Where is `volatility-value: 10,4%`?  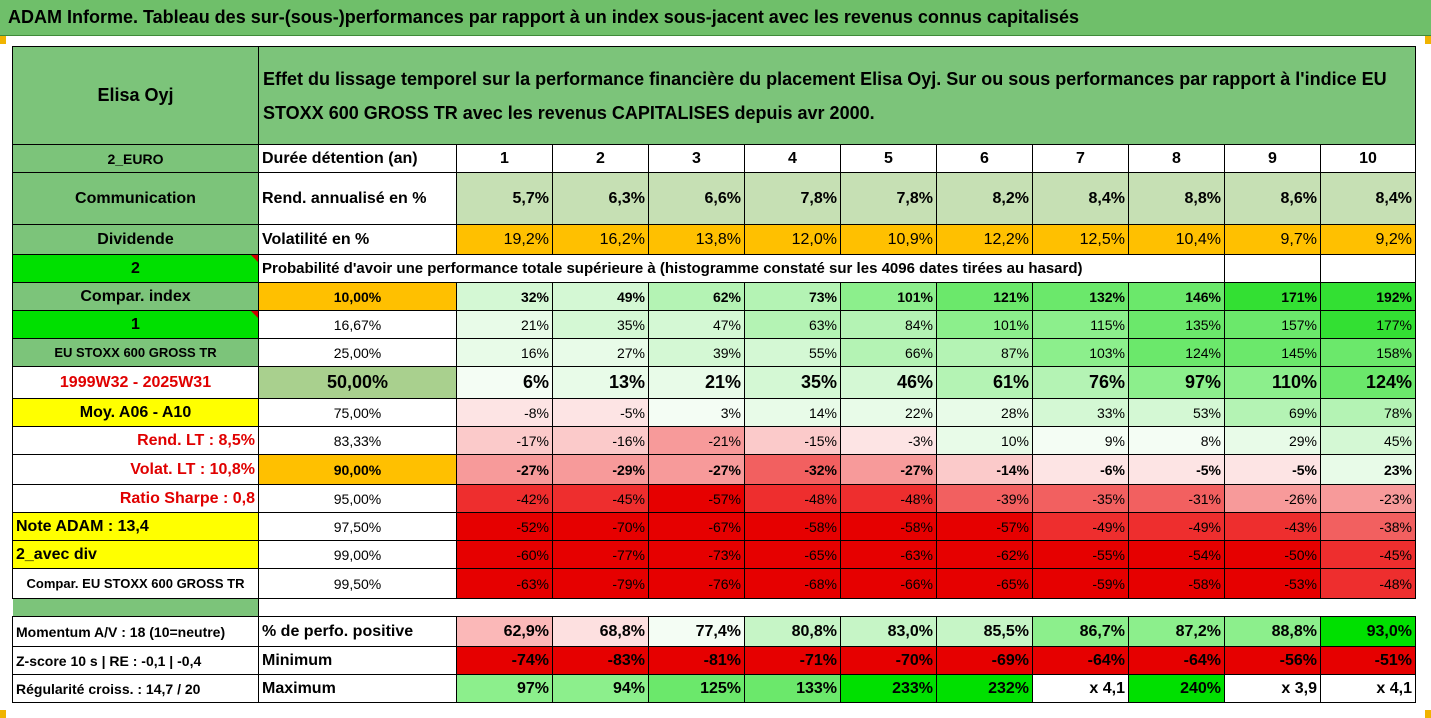
volatility-value: 10,4% is located at coordinates (1176, 239).